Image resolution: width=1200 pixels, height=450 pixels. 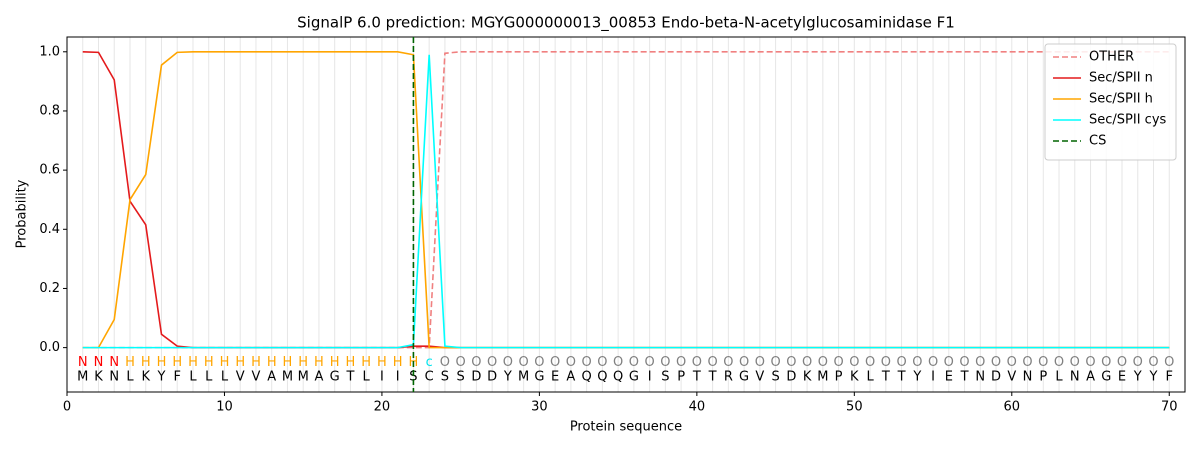 I want to click on legend-label: Sec/SPII h, so click(x=1121, y=99).